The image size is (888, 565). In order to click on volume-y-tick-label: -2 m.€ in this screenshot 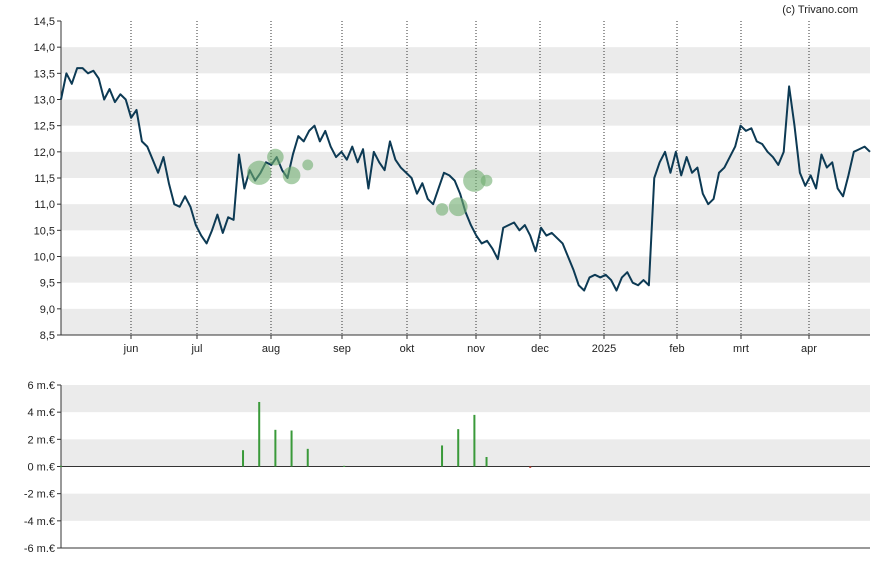, I will do `click(39, 495)`.